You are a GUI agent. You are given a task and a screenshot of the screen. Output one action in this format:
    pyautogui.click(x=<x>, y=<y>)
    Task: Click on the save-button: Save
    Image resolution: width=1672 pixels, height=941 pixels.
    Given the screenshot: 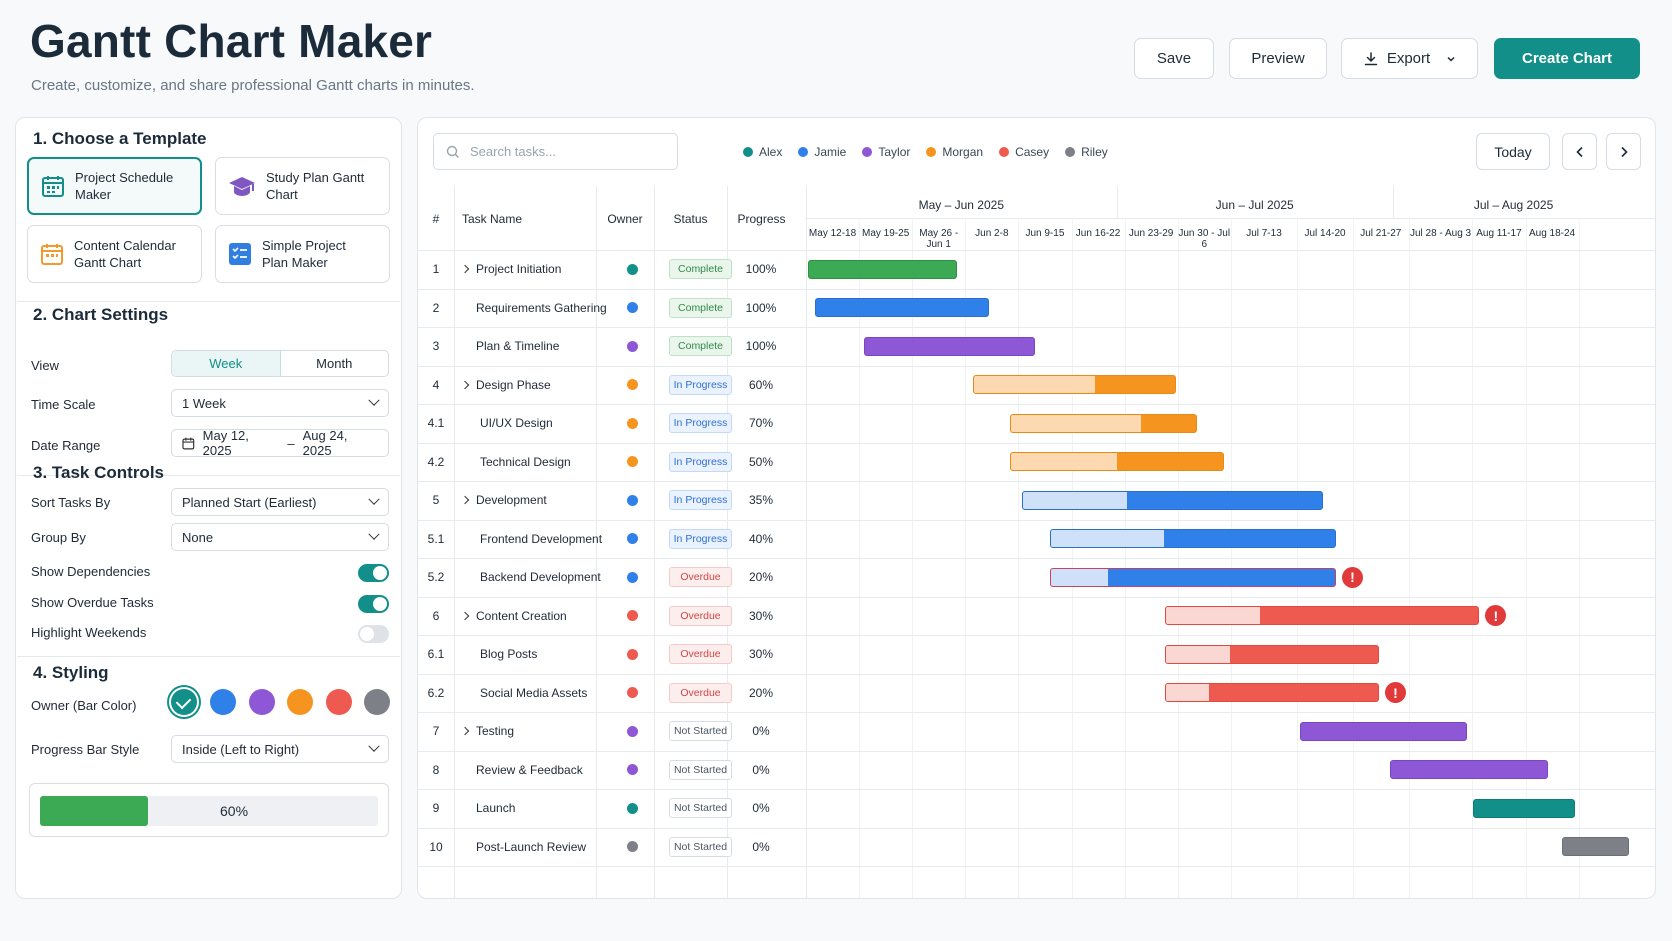 What is the action you would take?
    pyautogui.click(x=1174, y=58)
    